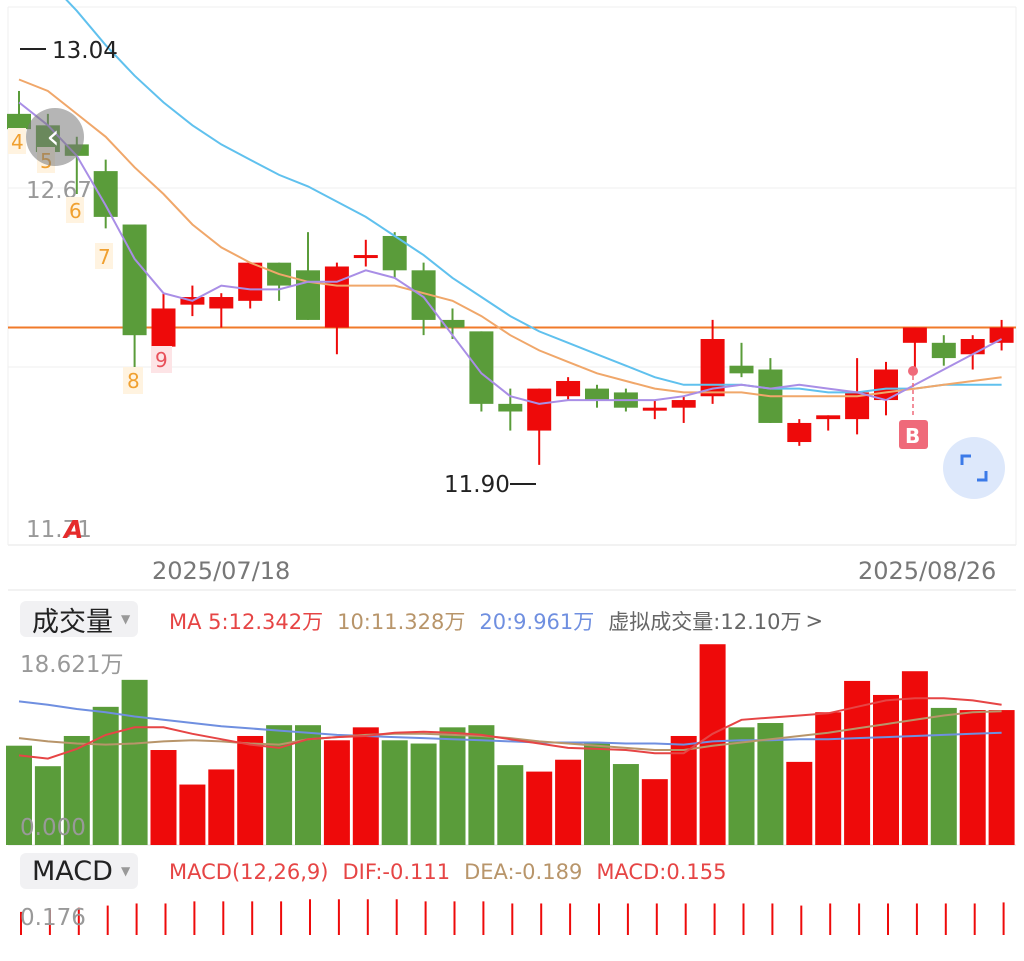 This screenshot has width=1024, height=961. I want to click on volume-ma20-line, so click(510, 723).